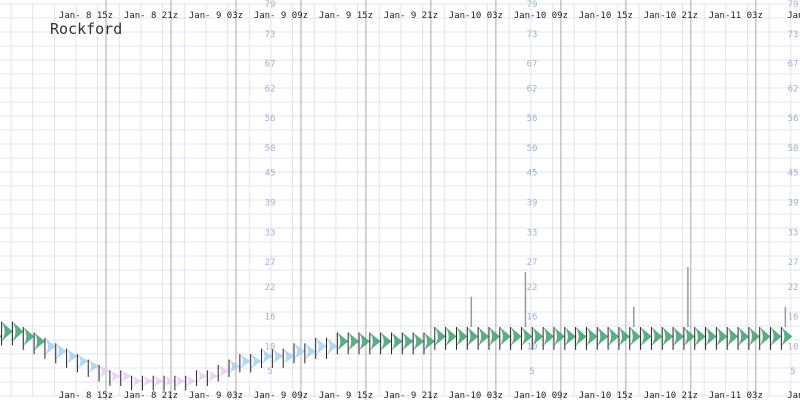 The height and width of the screenshot is (400, 800). Describe the element at coordinates (793, 16) in the screenshot. I see `x-tick-label-top: Jan-1` at that location.